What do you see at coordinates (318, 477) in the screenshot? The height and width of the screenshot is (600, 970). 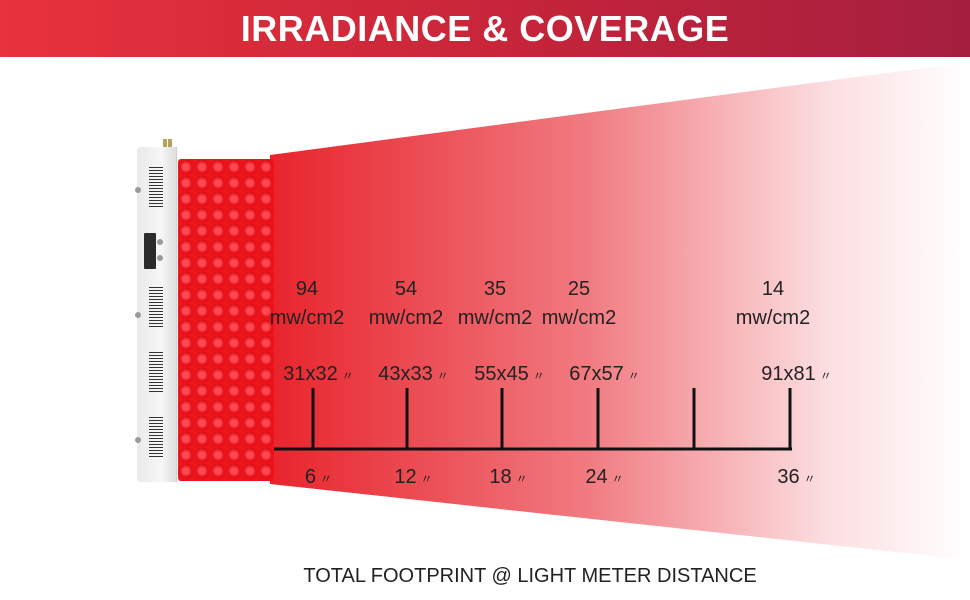 I see `distance-label: 6 〃` at bounding box center [318, 477].